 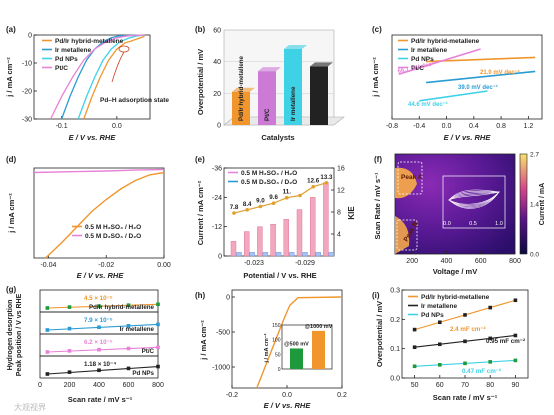 I want to click on plot-frame, so click(x=467, y=77).